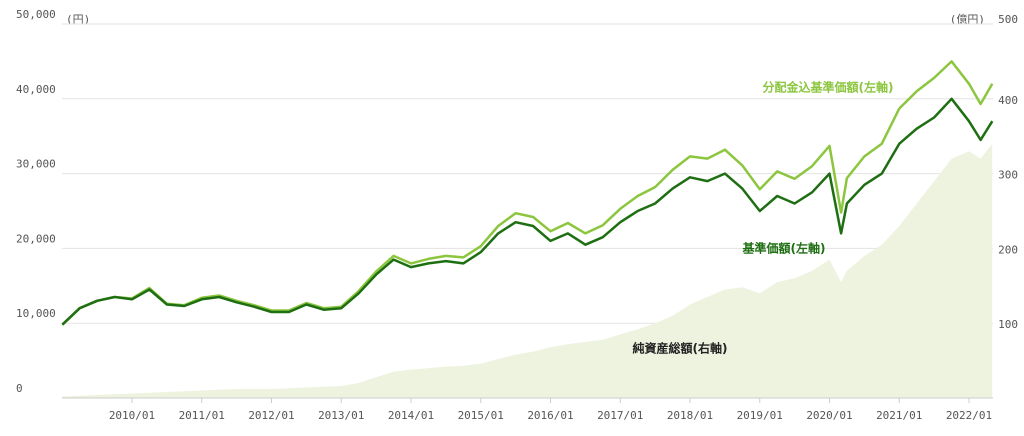 The image size is (1024, 436). I want to click on y2-unit: (億円), so click(967, 19).